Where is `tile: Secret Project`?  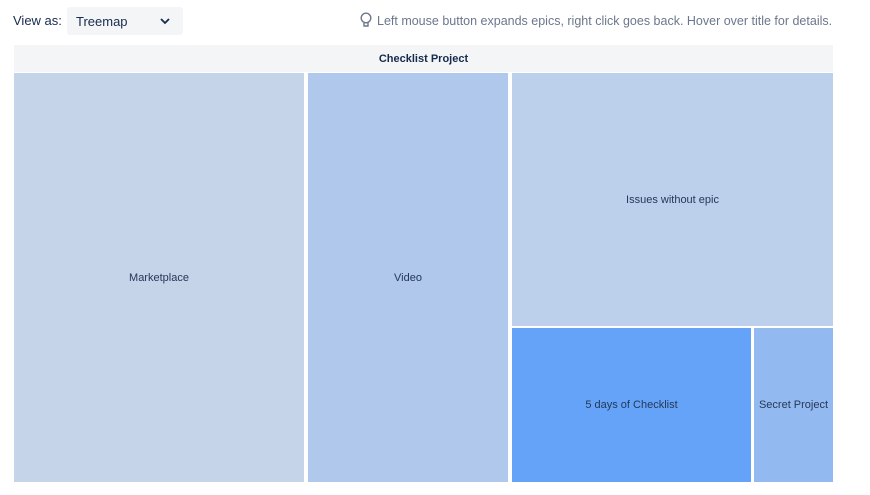
tile: Secret Project is located at coordinates (793, 405).